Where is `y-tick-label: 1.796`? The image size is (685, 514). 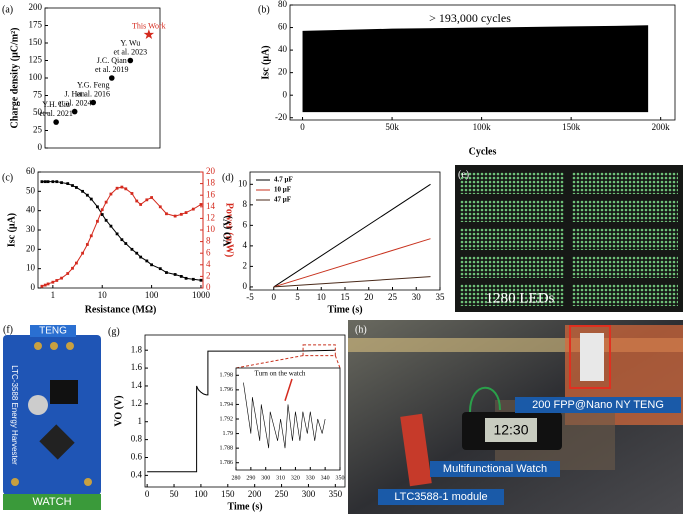 y-tick-label: 1.796 is located at coordinates (227, 390).